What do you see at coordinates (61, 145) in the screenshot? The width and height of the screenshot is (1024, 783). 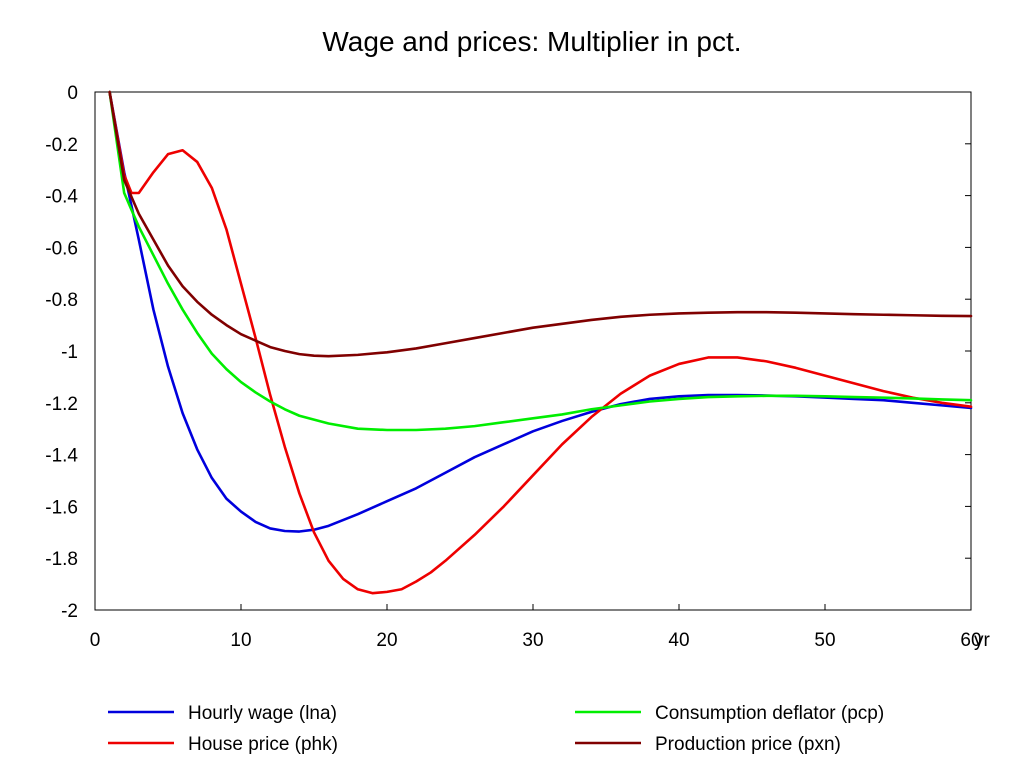 I see `y-tick-label: -0.2` at bounding box center [61, 145].